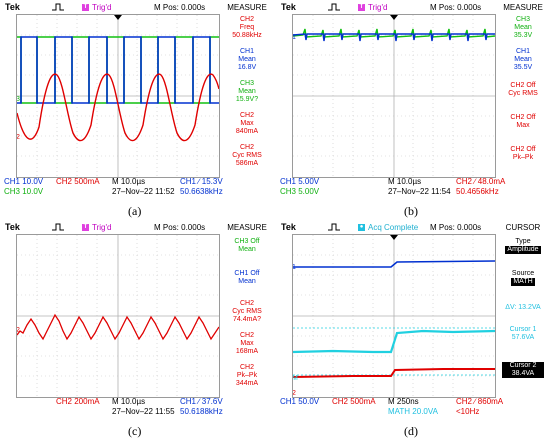 The image size is (550, 444). I want to click on trigger-level: CH1 ∕ 37.6V, so click(201, 401).